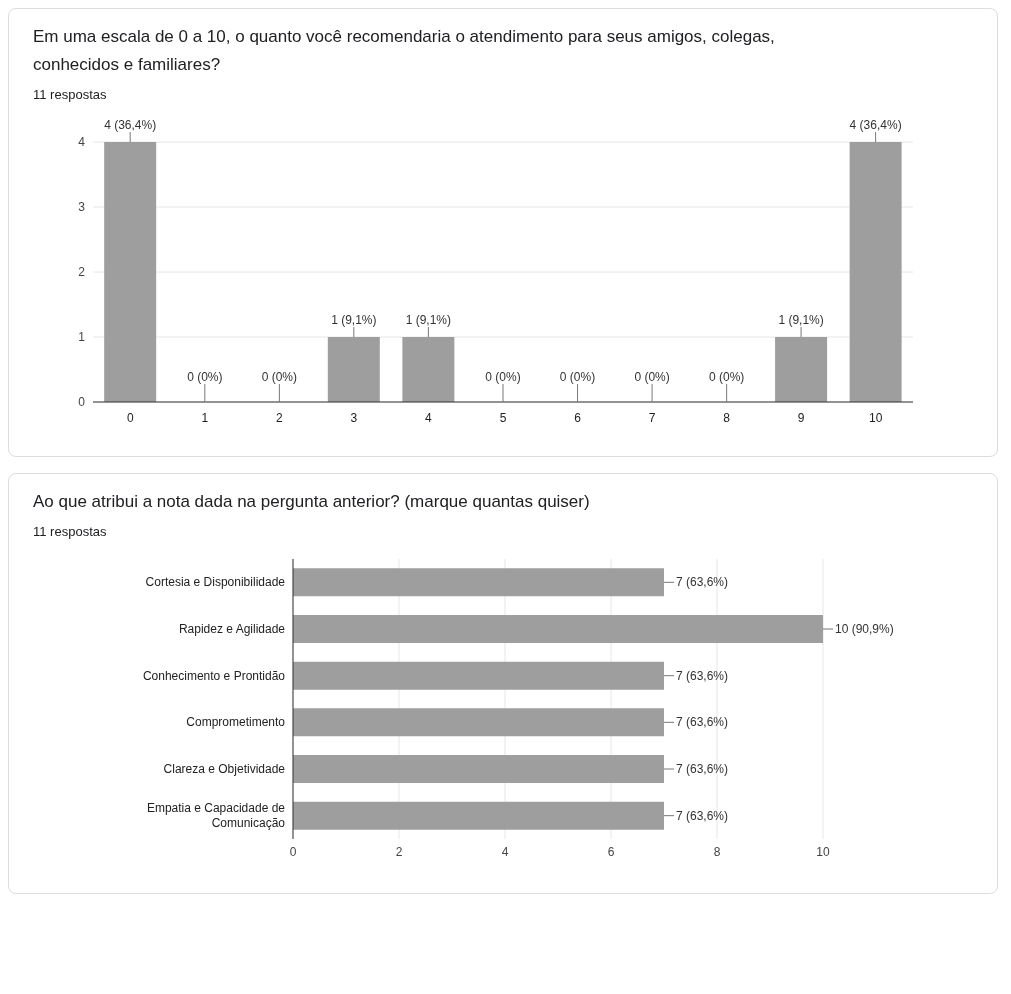  I want to click on y-tick-label: Empatia e Capacidade de Comunicação, so click(216, 816).